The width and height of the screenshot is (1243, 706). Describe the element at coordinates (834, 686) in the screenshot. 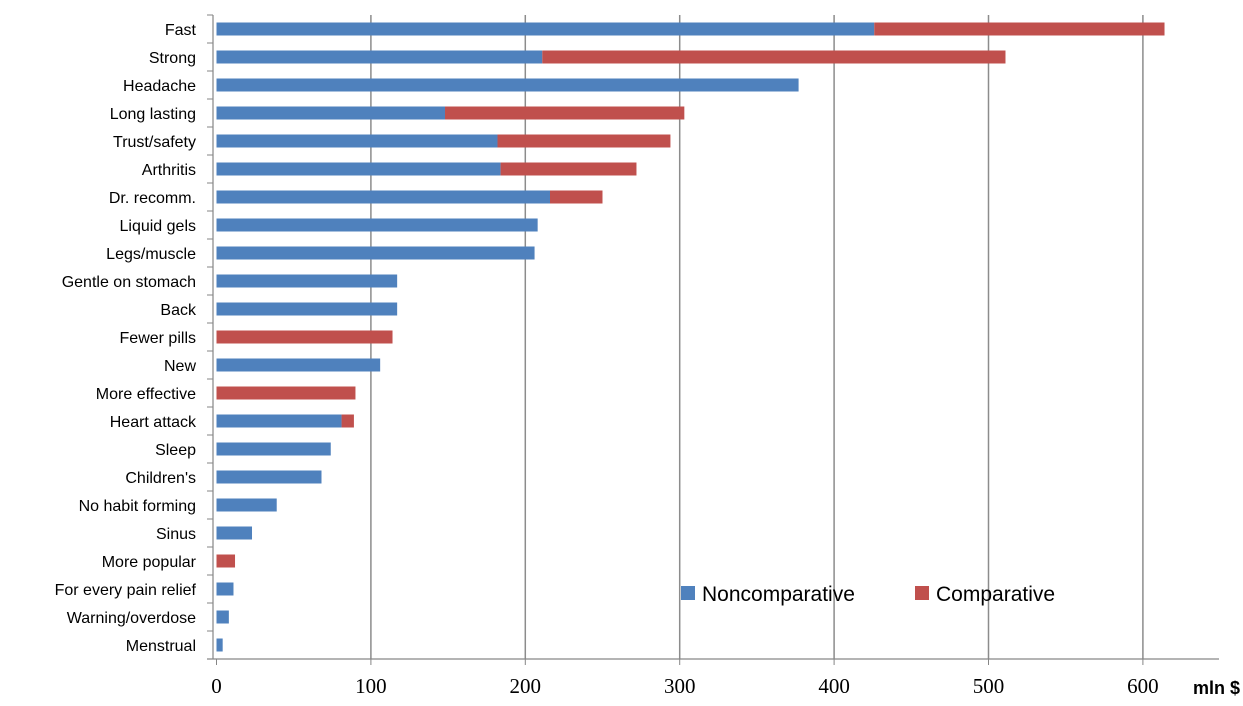

I see `x-tick-label: 400` at that location.